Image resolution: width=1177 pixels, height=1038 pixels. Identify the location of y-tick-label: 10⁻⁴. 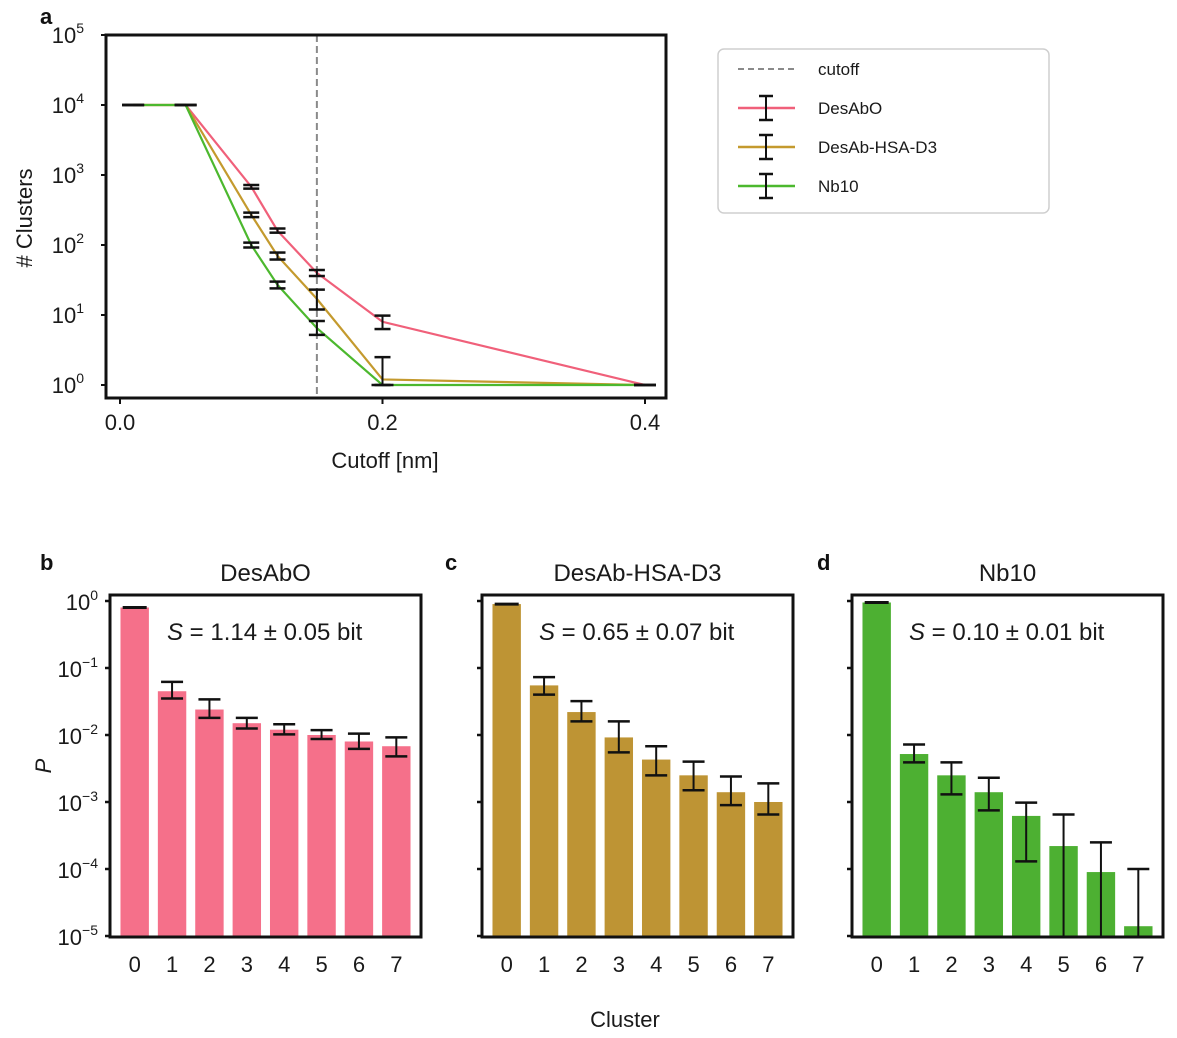
(78, 869).